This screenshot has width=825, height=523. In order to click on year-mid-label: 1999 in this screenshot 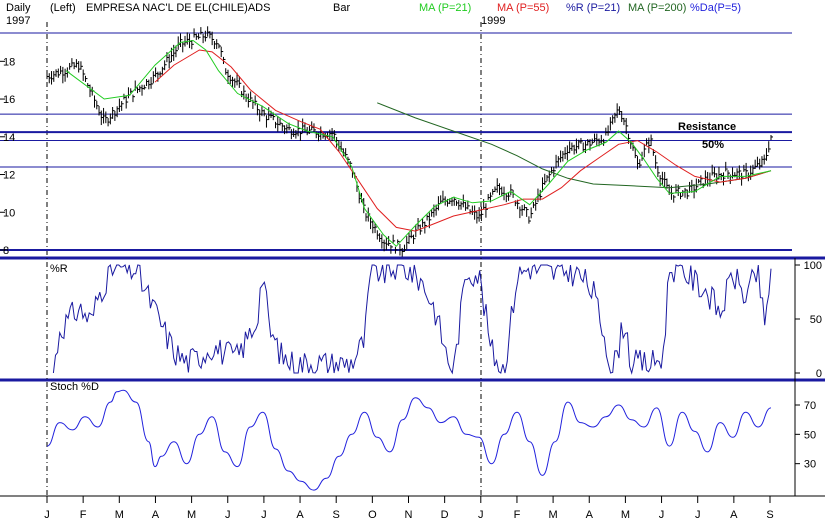, I will do `click(493, 21)`.